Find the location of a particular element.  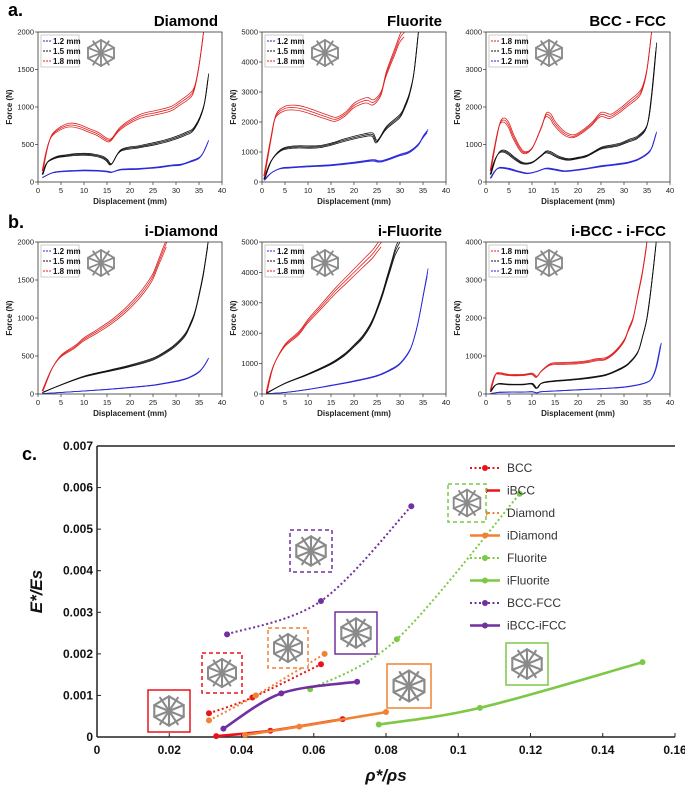

curves-a1 is located at coordinates (125, 105).